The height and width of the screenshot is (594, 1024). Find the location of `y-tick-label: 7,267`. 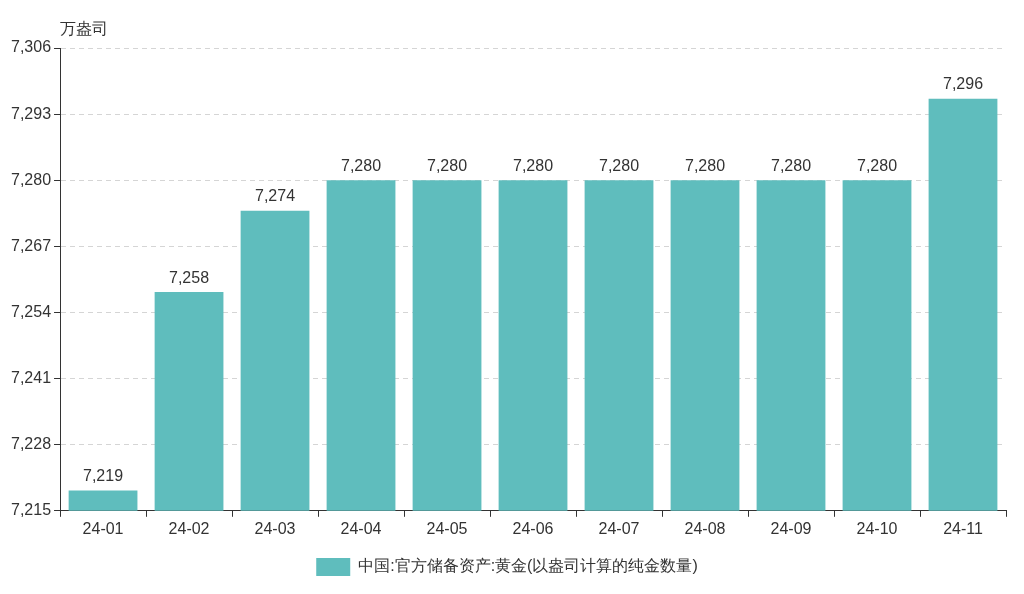

y-tick-label: 7,267 is located at coordinates (31, 245).